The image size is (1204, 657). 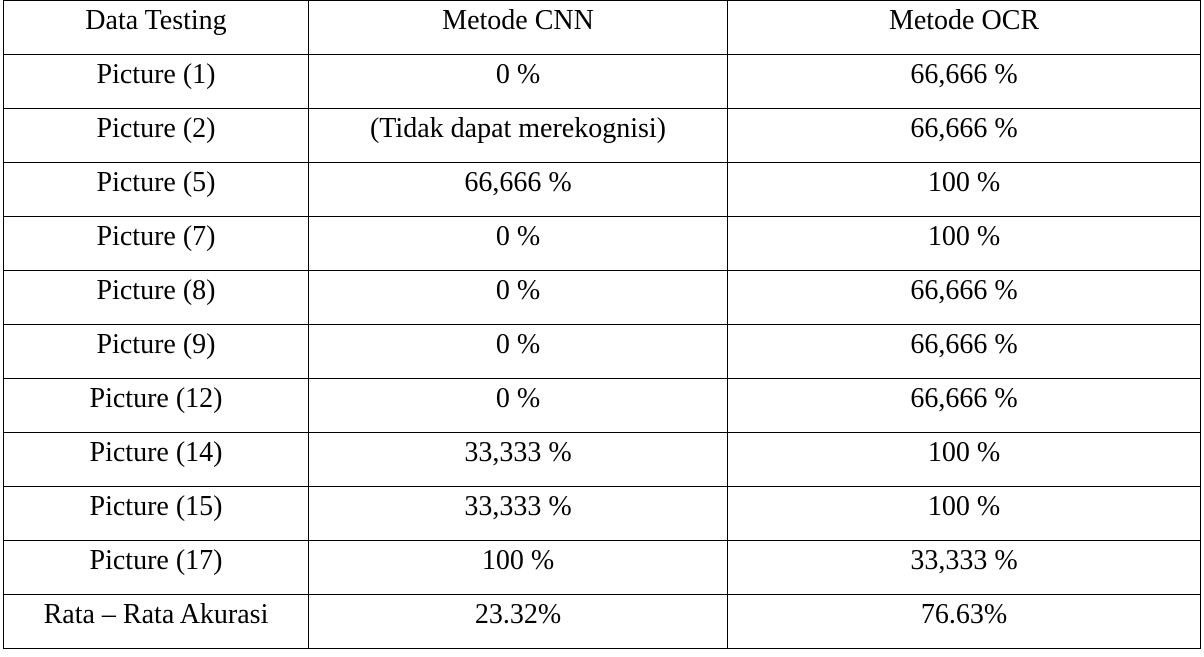 What do you see at coordinates (156, 405) in the screenshot?
I see `cell-data-testing: Picture (12)` at bounding box center [156, 405].